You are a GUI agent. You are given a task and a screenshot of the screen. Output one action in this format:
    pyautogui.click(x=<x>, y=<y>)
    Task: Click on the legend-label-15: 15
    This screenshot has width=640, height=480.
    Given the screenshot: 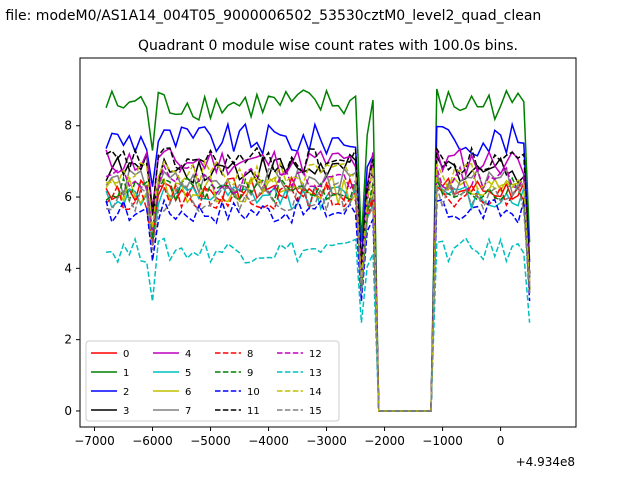 What is the action you would take?
    pyautogui.click(x=315, y=411)
    